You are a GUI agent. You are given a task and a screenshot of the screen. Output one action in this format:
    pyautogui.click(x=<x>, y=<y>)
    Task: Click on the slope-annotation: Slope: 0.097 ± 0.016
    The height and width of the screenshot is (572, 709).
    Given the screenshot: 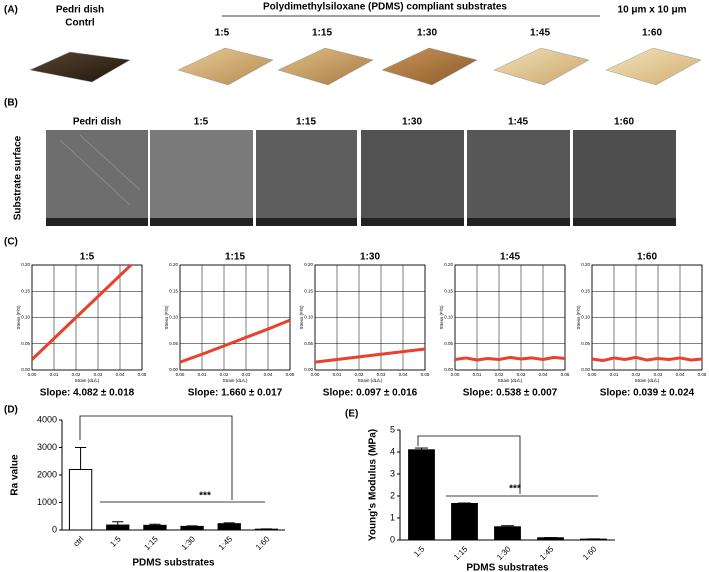 What is the action you would take?
    pyautogui.click(x=370, y=393)
    